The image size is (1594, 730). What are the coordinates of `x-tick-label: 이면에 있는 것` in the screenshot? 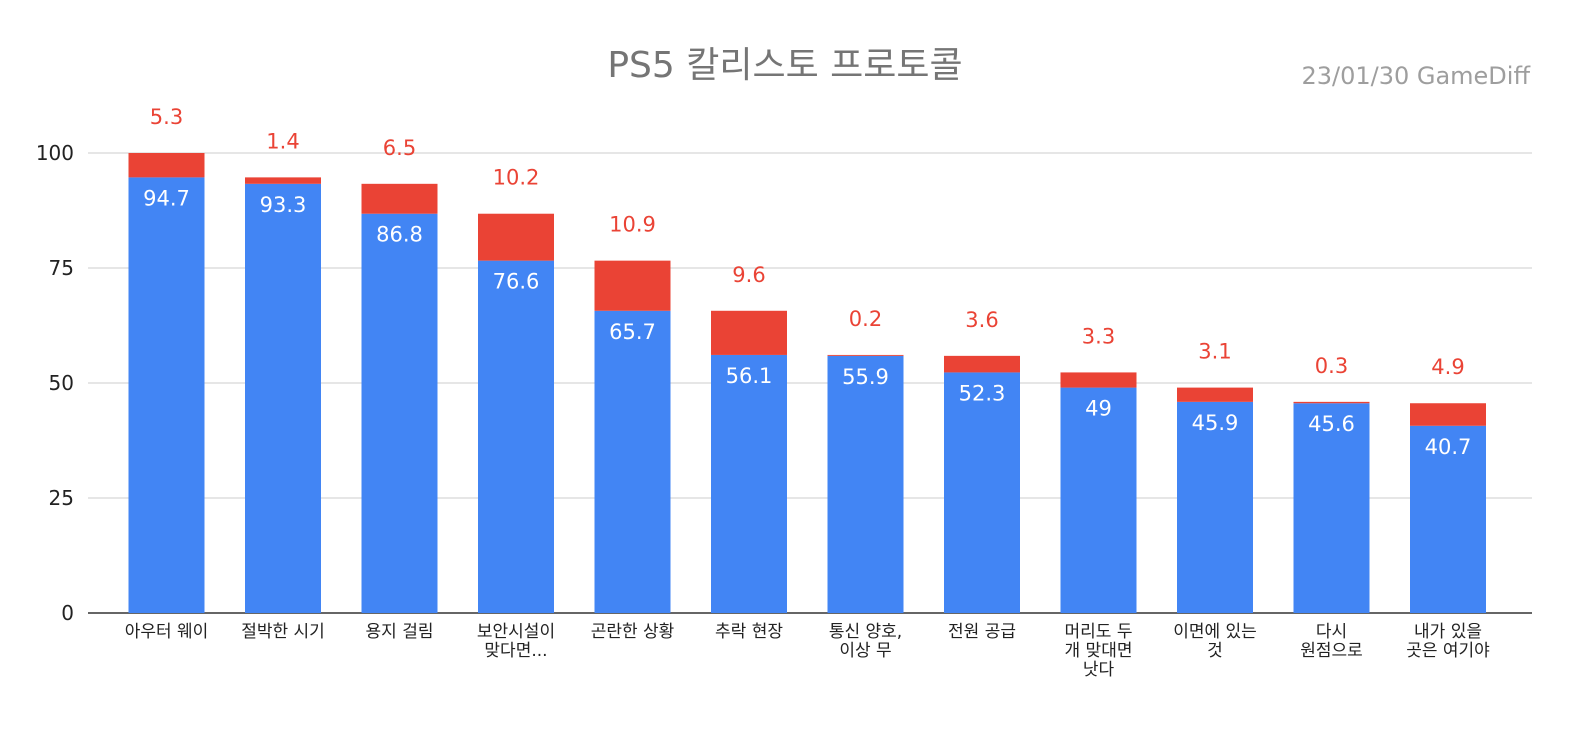 It's located at (1215, 641).